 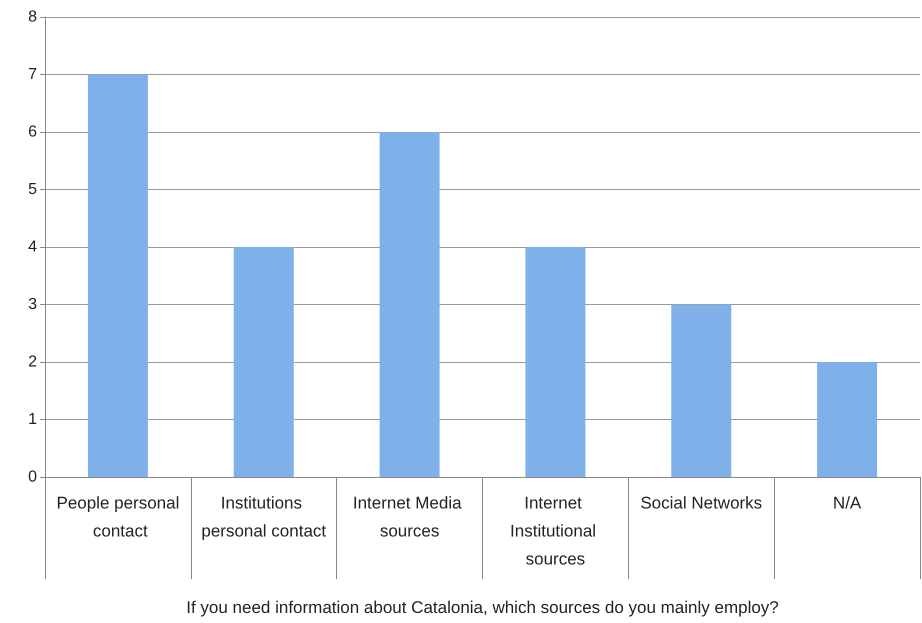 What do you see at coordinates (33, 17) in the screenshot?
I see `y-tick-label: 8` at bounding box center [33, 17].